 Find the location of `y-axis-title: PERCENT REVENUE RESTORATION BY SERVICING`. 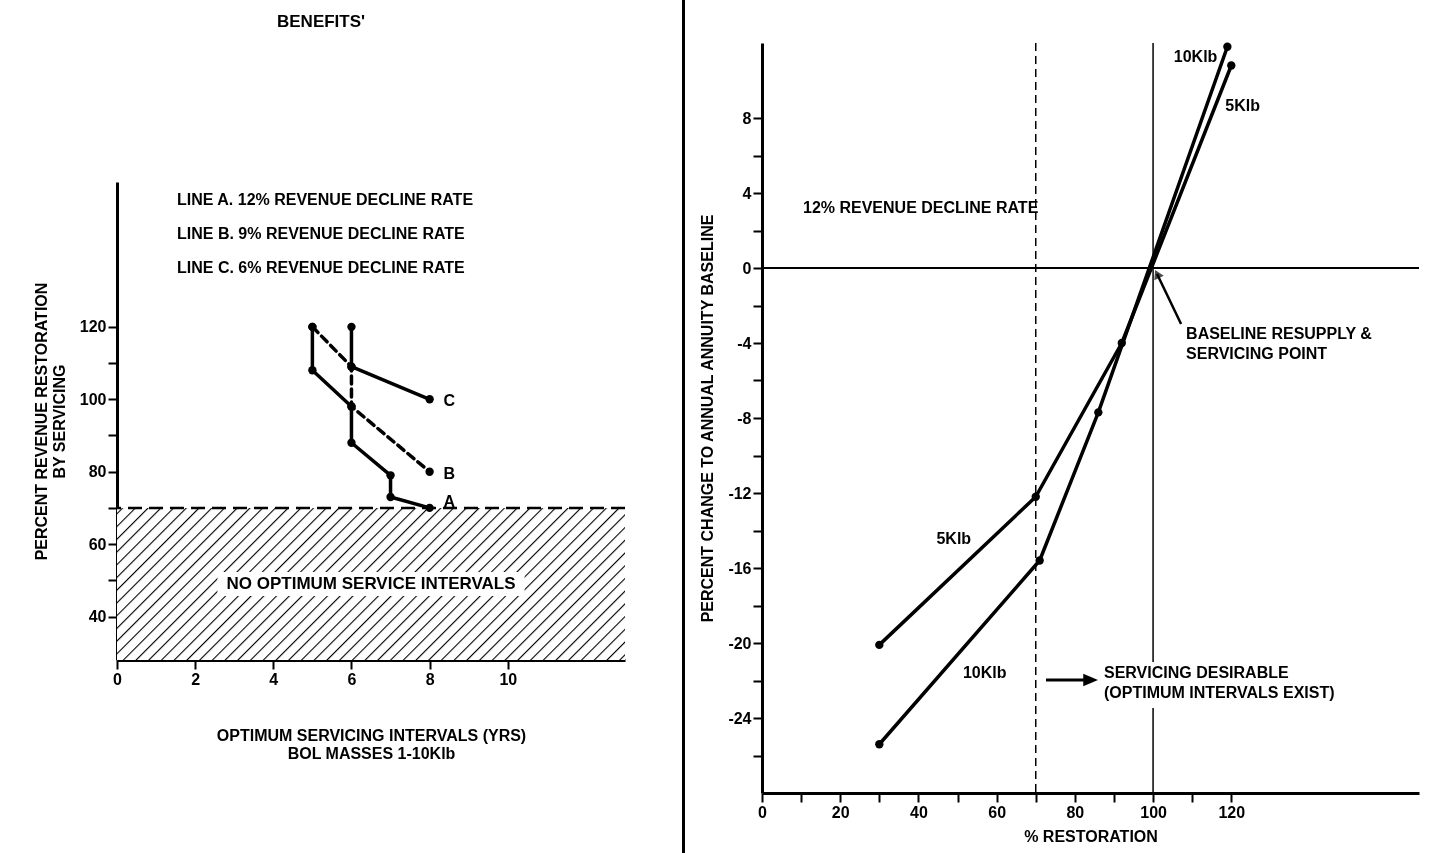

y-axis-title: PERCENT REVENUE RESTORATION BY SERVICING is located at coordinates (50, 421).